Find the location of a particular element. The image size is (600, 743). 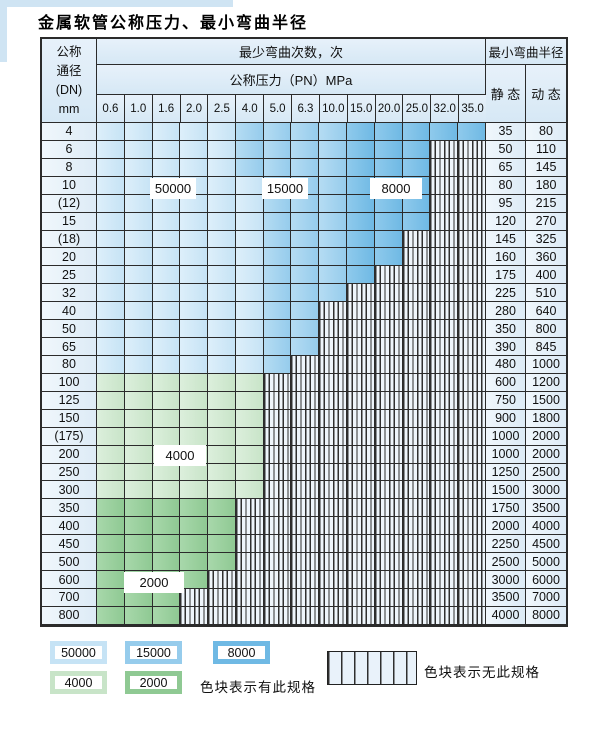

dynamic-radius-cell: 270 is located at coordinates (546, 221).